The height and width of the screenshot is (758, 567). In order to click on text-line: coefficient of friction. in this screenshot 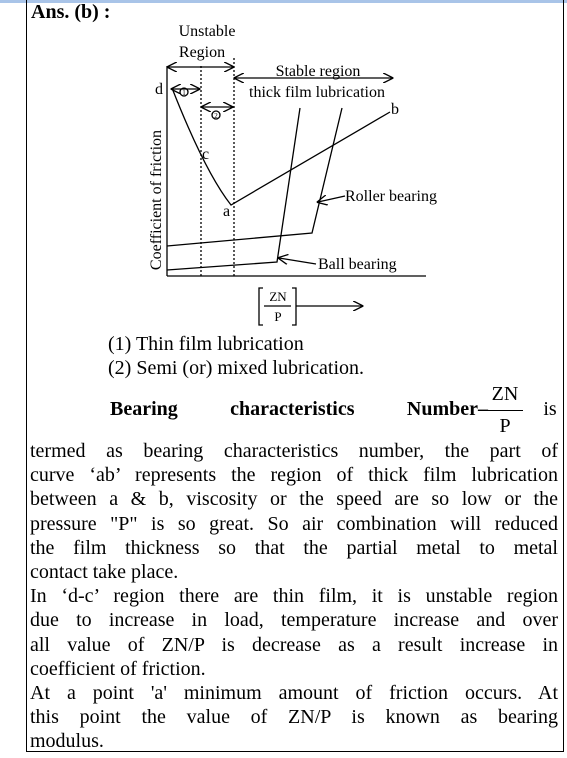, I will do `click(118, 668)`.